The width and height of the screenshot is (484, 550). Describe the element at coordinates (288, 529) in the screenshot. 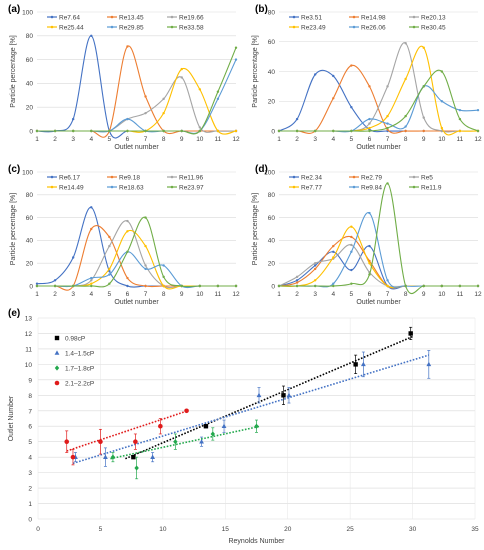

I see `x-tick-label: 20` at that location.